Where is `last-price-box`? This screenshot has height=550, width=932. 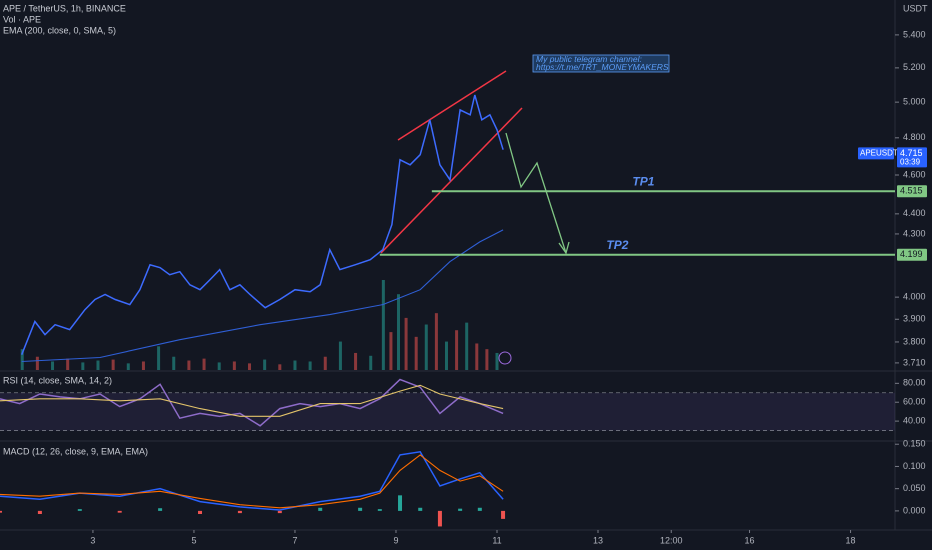 last-price-box is located at coordinates (912, 157).